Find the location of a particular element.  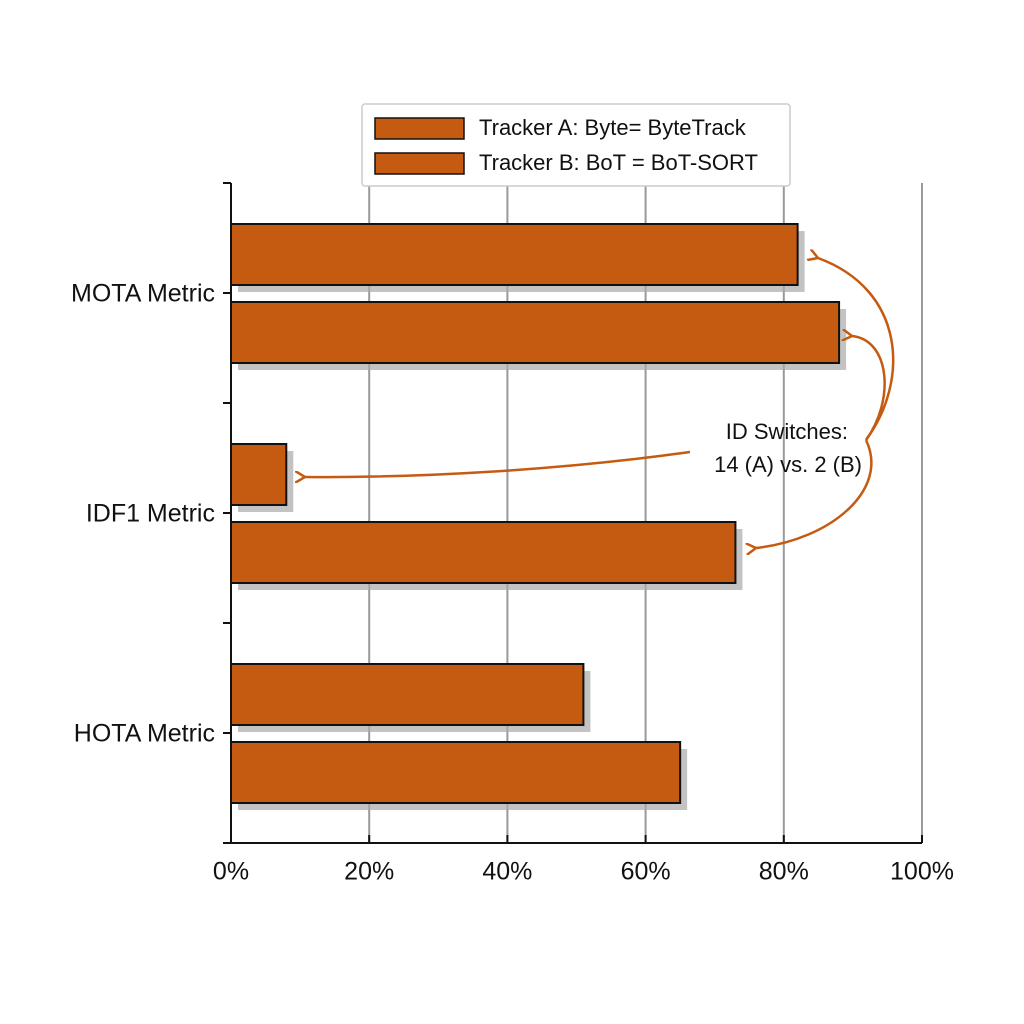

x-tick-label: 60% is located at coordinates (646, 872).